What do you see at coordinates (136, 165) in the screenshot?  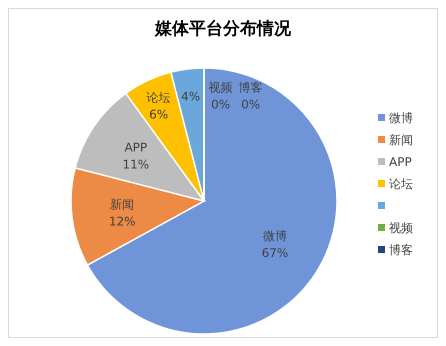 I see `data-label: 11%` at bounding box center [136, 165].